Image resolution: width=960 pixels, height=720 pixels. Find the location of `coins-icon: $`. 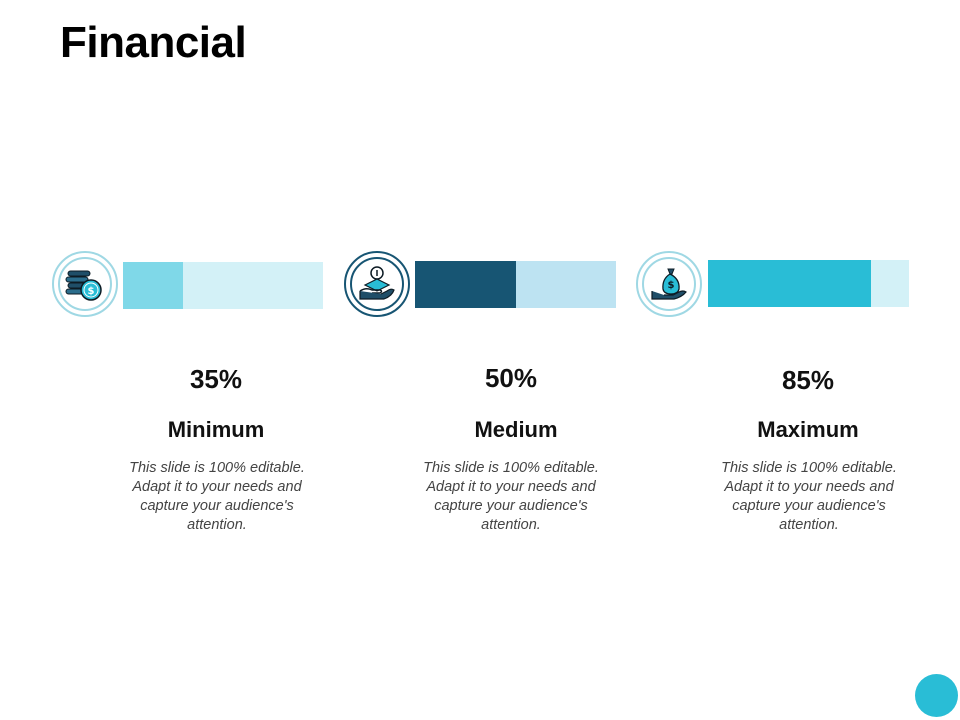

coins-icon: $ is located at coordinates (83, 285).